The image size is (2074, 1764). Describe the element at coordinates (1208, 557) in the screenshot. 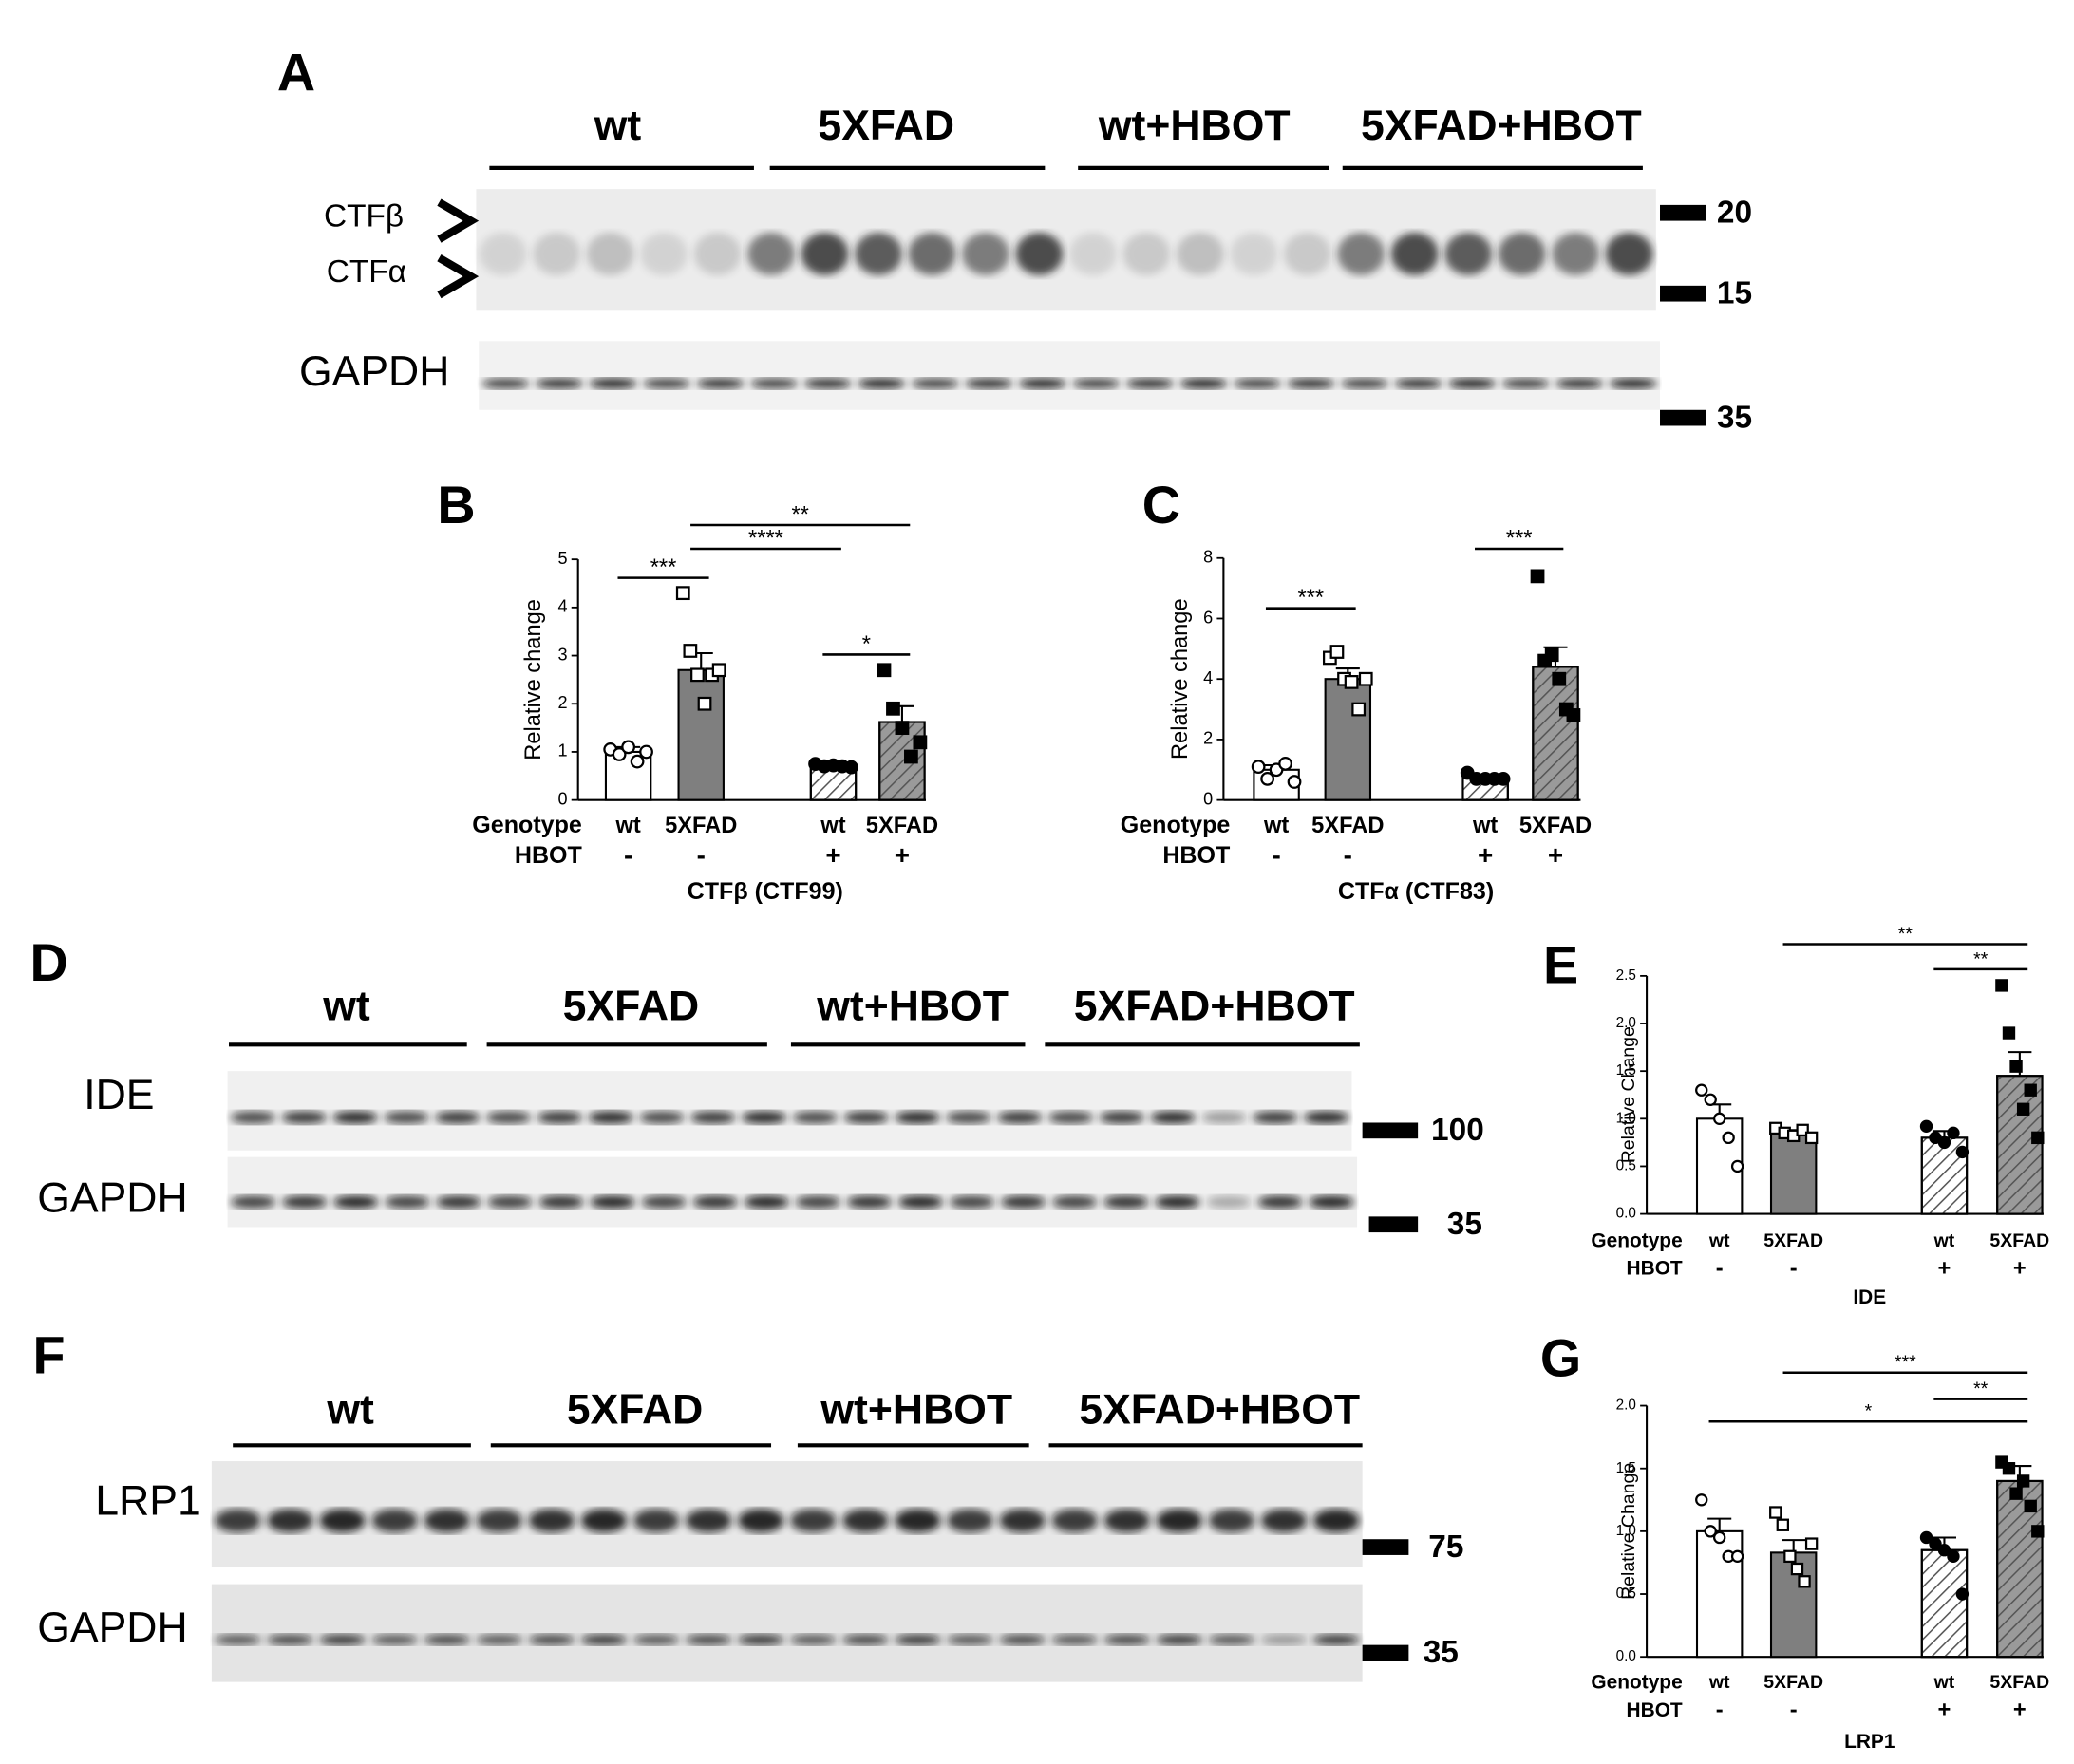

I see `y-tick-label: 8` at that location.